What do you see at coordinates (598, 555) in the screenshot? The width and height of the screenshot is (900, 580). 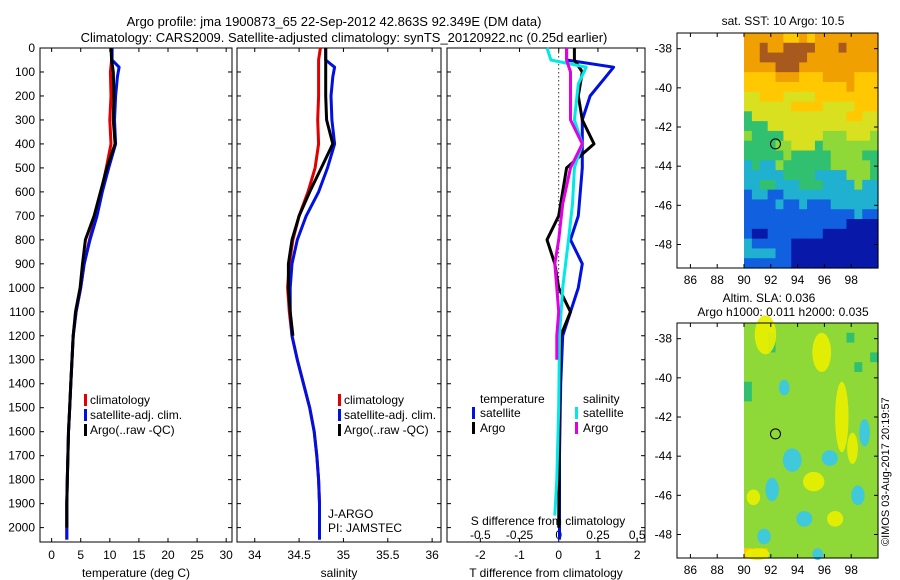 I see `x-tick-label: 1` at bounding box center [598, 555].